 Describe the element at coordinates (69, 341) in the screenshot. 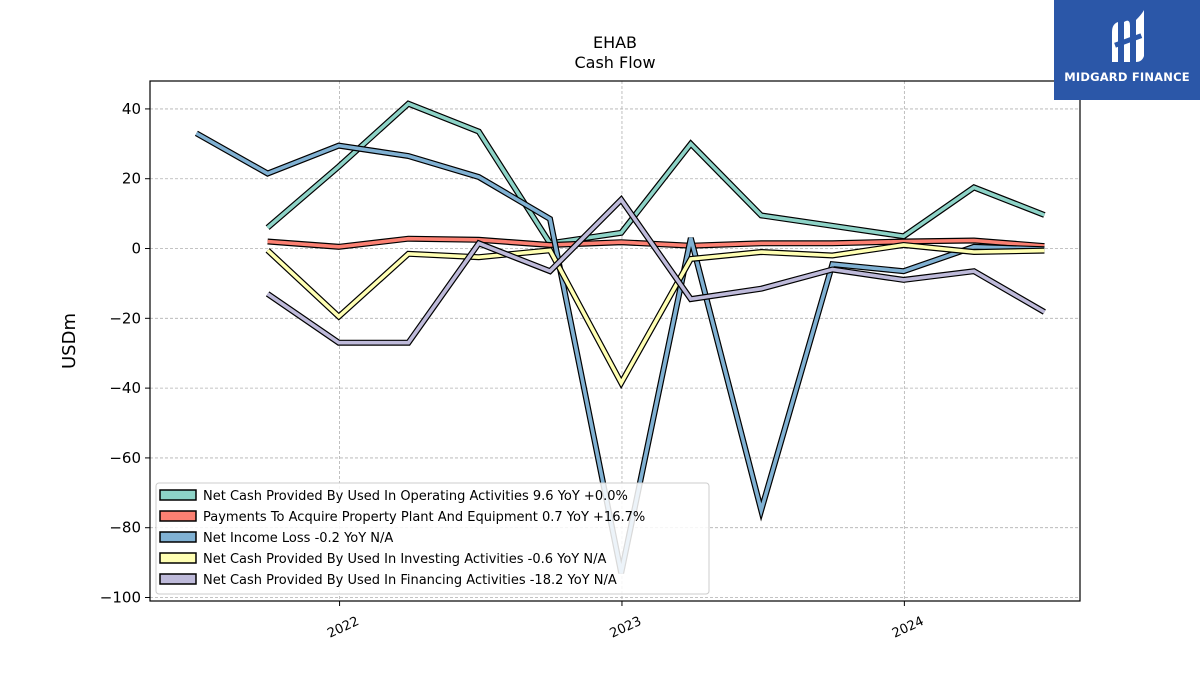

I see `y-axis-label: USDm` at that location.